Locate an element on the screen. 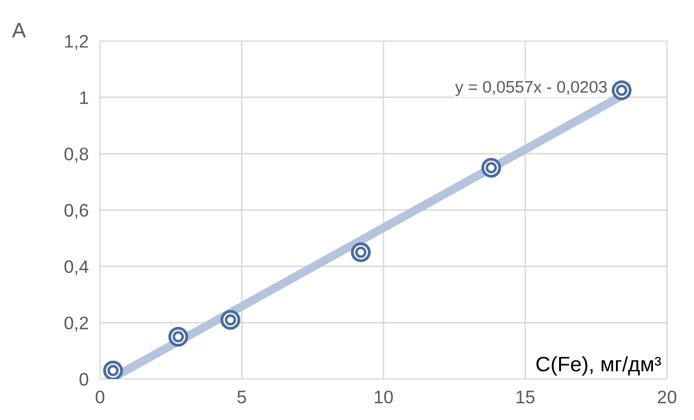 Image resolution: width=694 pixels, height=420 pixels. y-tick-label: 1,2 is located at coordinates (76, 42).